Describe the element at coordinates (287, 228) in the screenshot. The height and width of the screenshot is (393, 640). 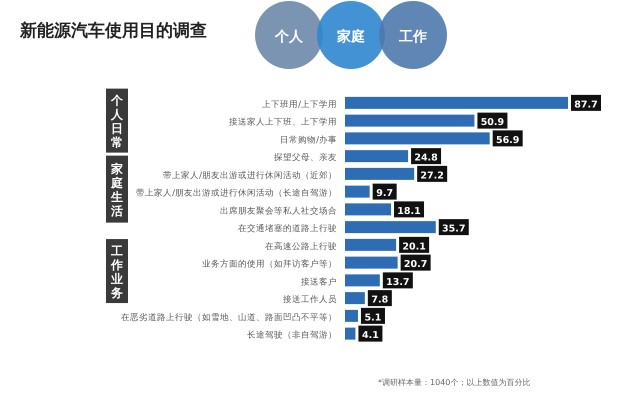
I see `y-tick-label: 在交通堵塞的道路上行驶` at that location.